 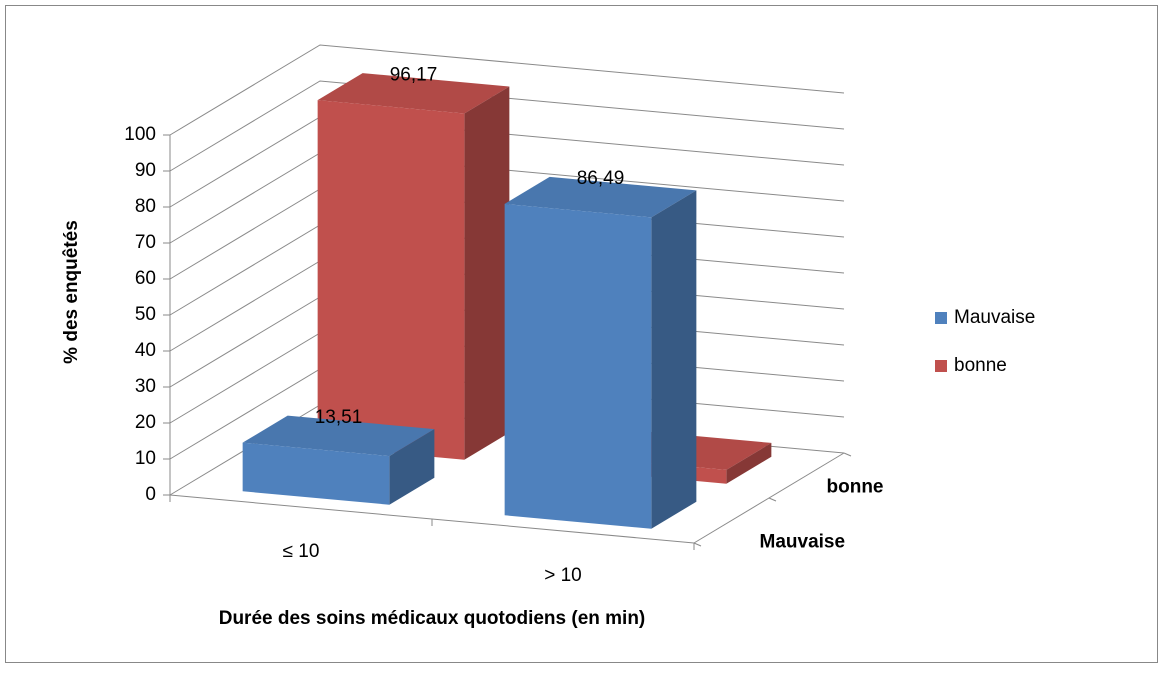 I want to click on y-tick-label: 10, so click(x=145, y=458).